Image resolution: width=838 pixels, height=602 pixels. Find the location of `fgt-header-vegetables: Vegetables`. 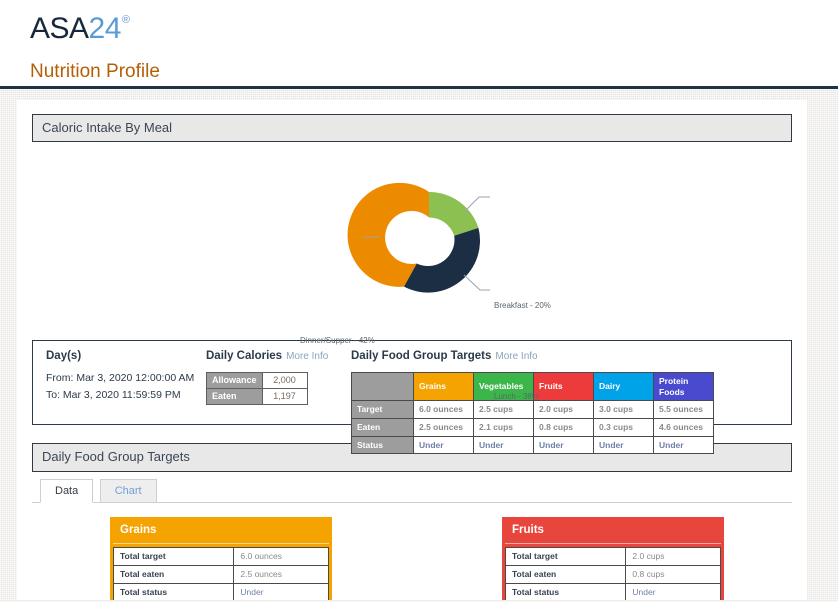

fgt-header-vegetables: Vegetables is located at coordinates (503, 387).